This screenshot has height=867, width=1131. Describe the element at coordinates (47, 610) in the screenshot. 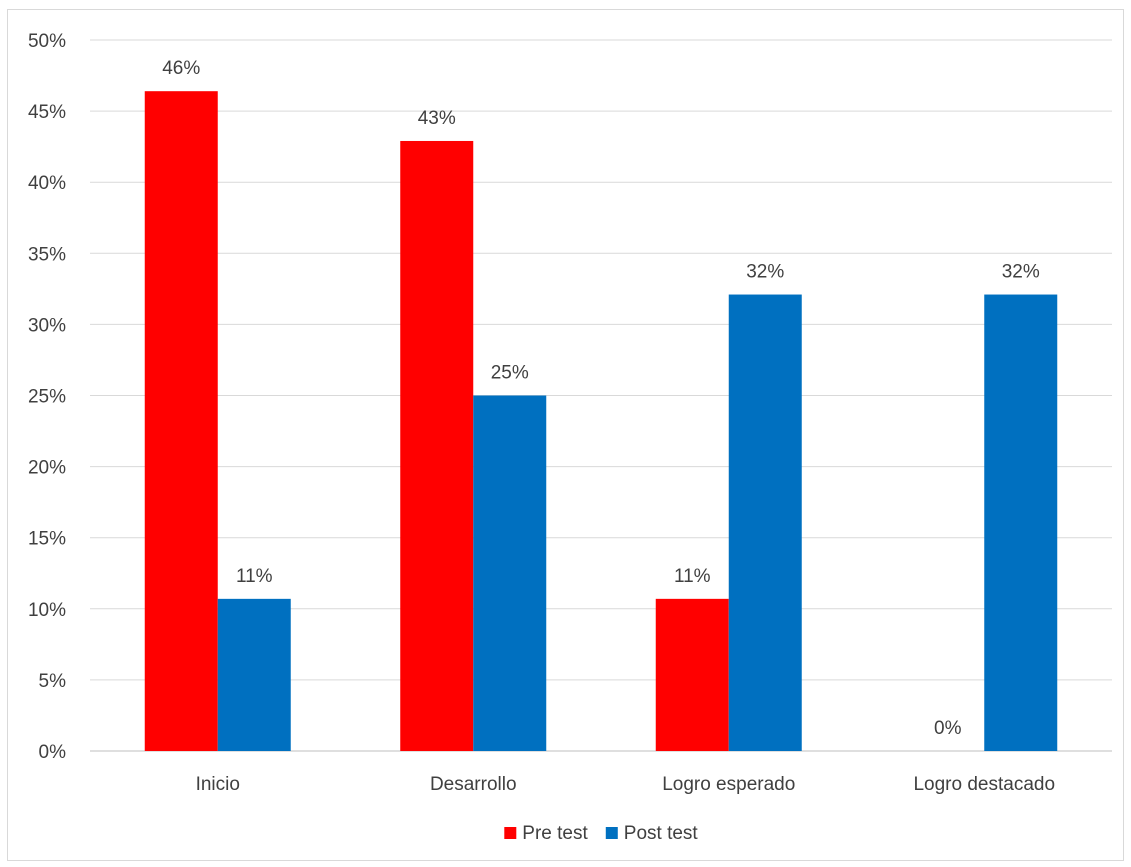

I see `y-tick-label: 10%` at that location.